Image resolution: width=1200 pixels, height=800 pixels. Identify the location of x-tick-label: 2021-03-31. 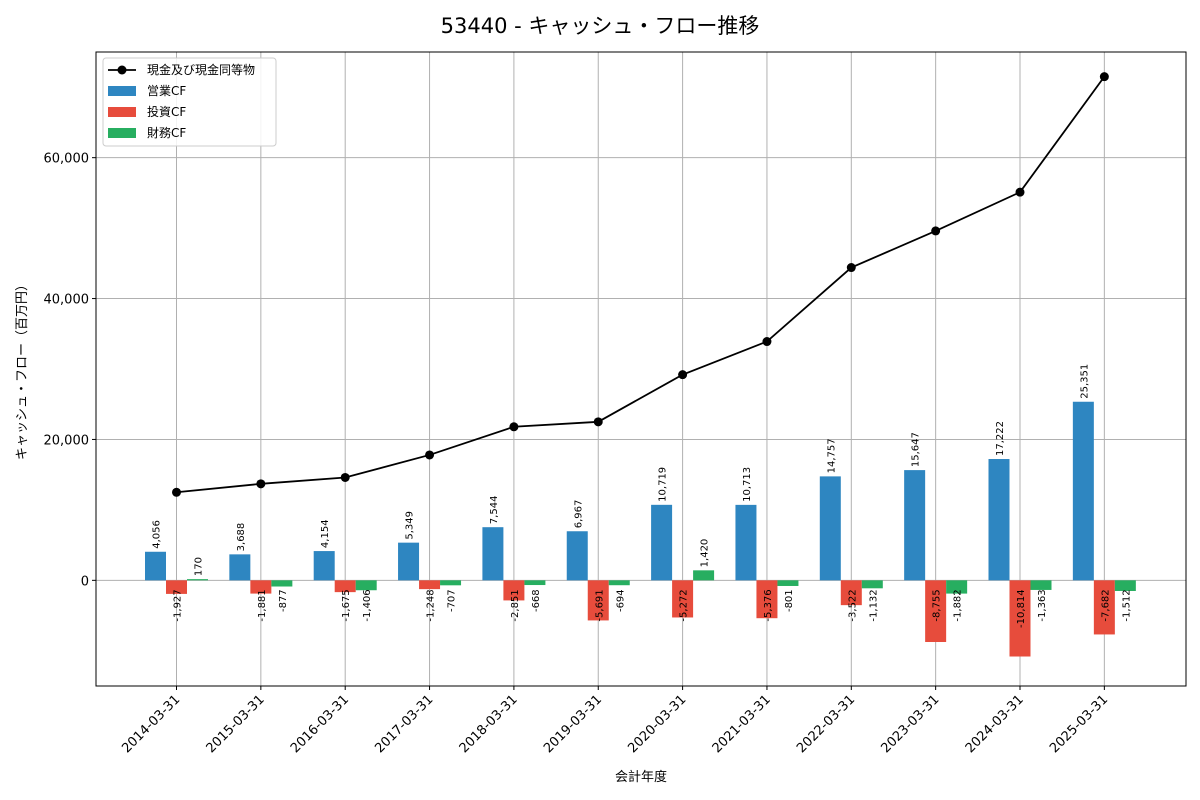
(742, 724).